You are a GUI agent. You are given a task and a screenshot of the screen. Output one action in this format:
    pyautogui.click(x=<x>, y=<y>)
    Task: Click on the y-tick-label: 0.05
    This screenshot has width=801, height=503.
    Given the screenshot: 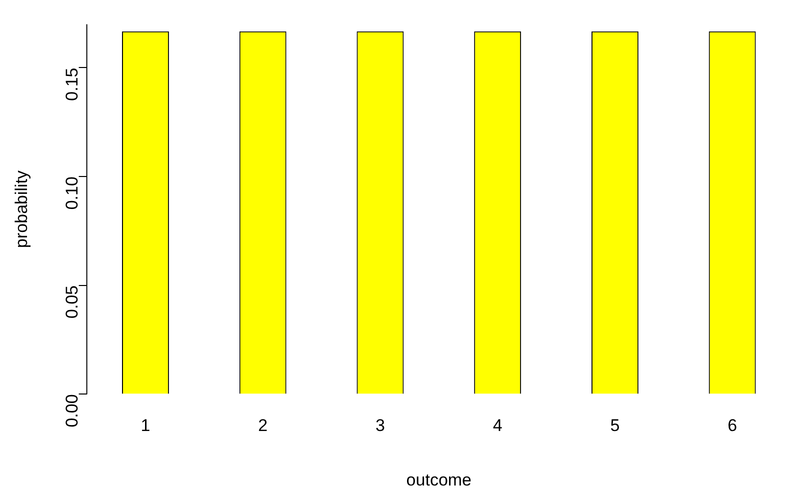 What is the action you would take?
    pyautogui.click(x=72, y=301)
    